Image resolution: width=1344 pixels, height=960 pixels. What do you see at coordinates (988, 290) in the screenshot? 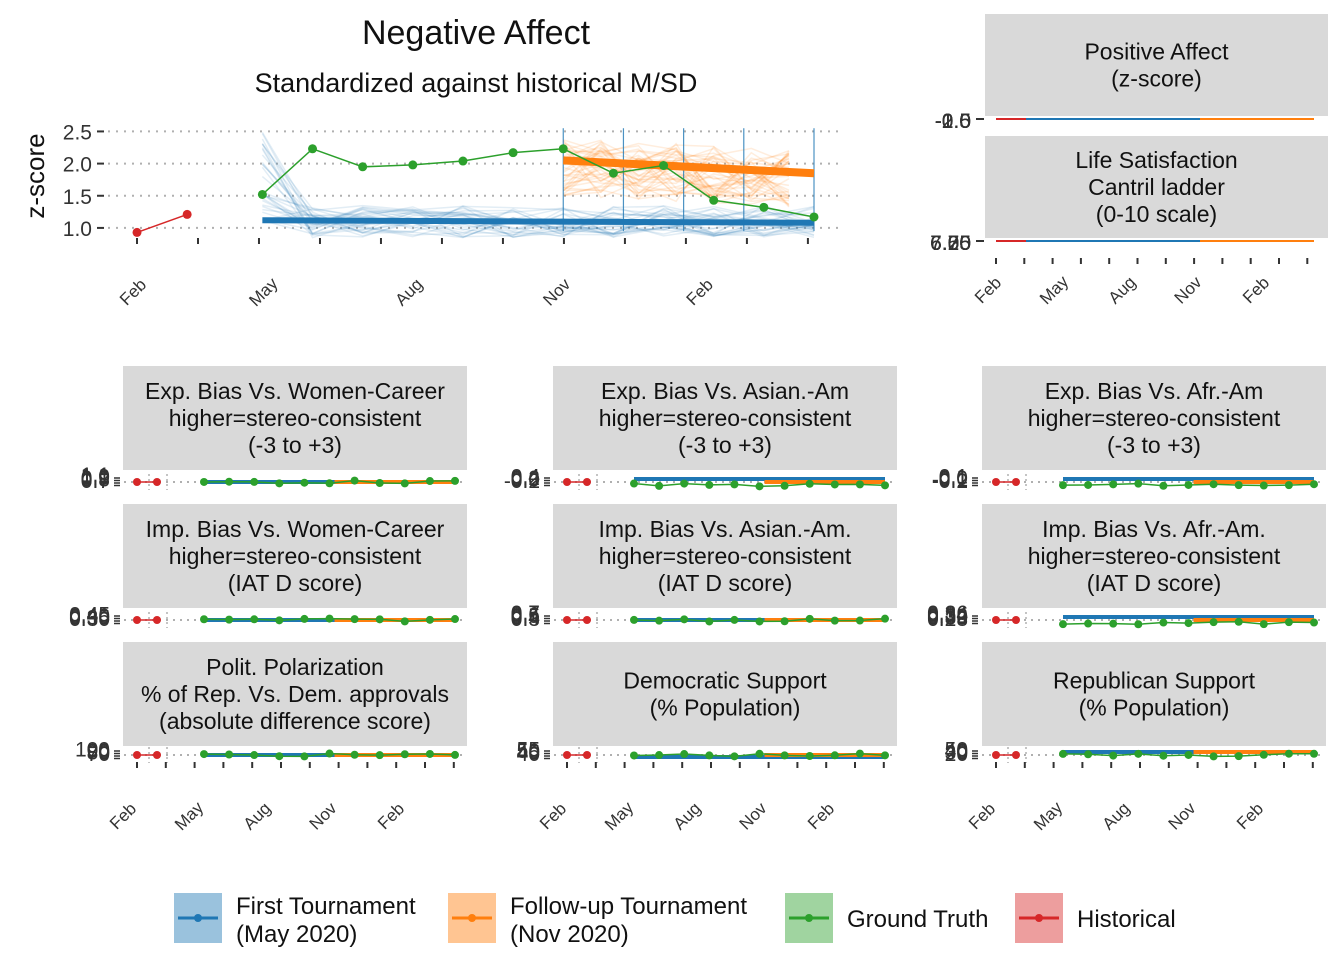
I see `right-top-x-tick-label-0: Feb` at bounding box center [988, 290].